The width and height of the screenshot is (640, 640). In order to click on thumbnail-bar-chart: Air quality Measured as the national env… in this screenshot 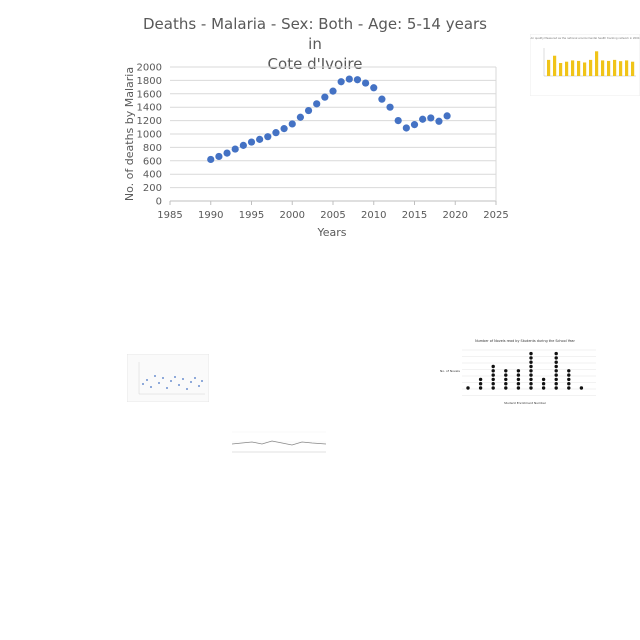, I will do `click(585, 65)`.